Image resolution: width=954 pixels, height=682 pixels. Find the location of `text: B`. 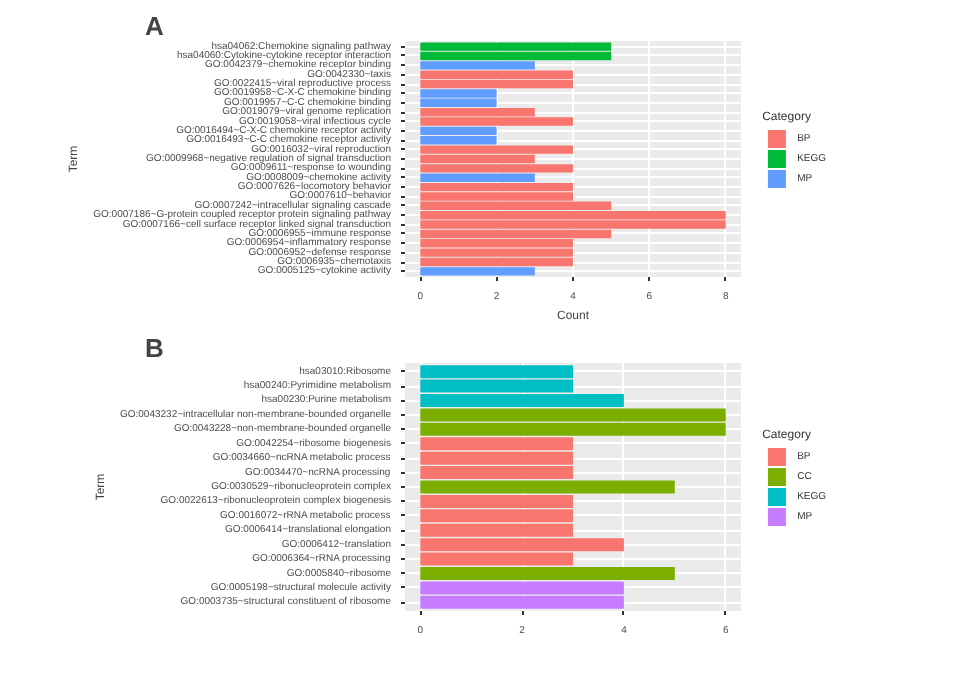

text: B is located at coordinates (154, 348).